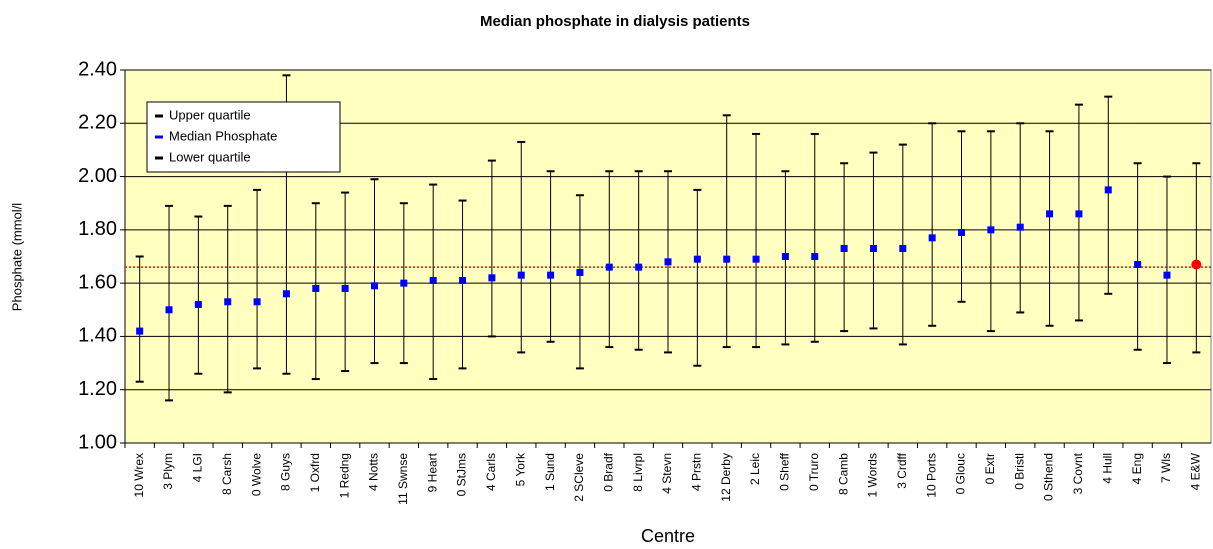 Image resolution: width=1213 pixels, height=549 pixels. I want to click on y-tick-label: 1.60, so click(97, 282).